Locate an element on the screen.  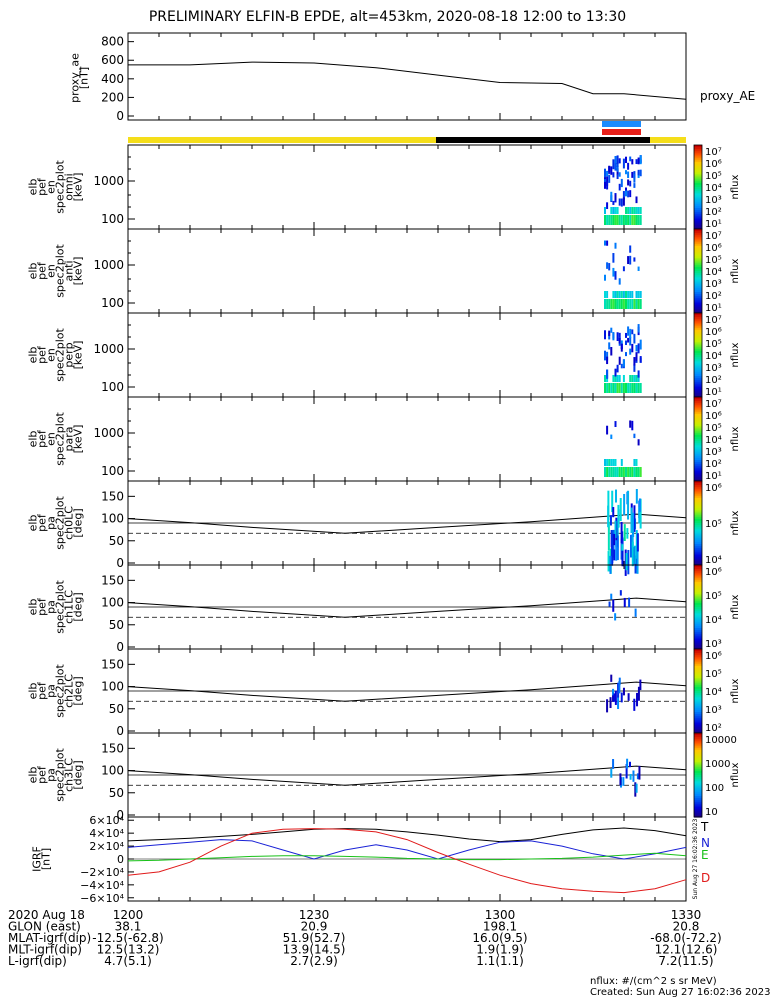
colorbar-frame is located at coordinates (698, 775).